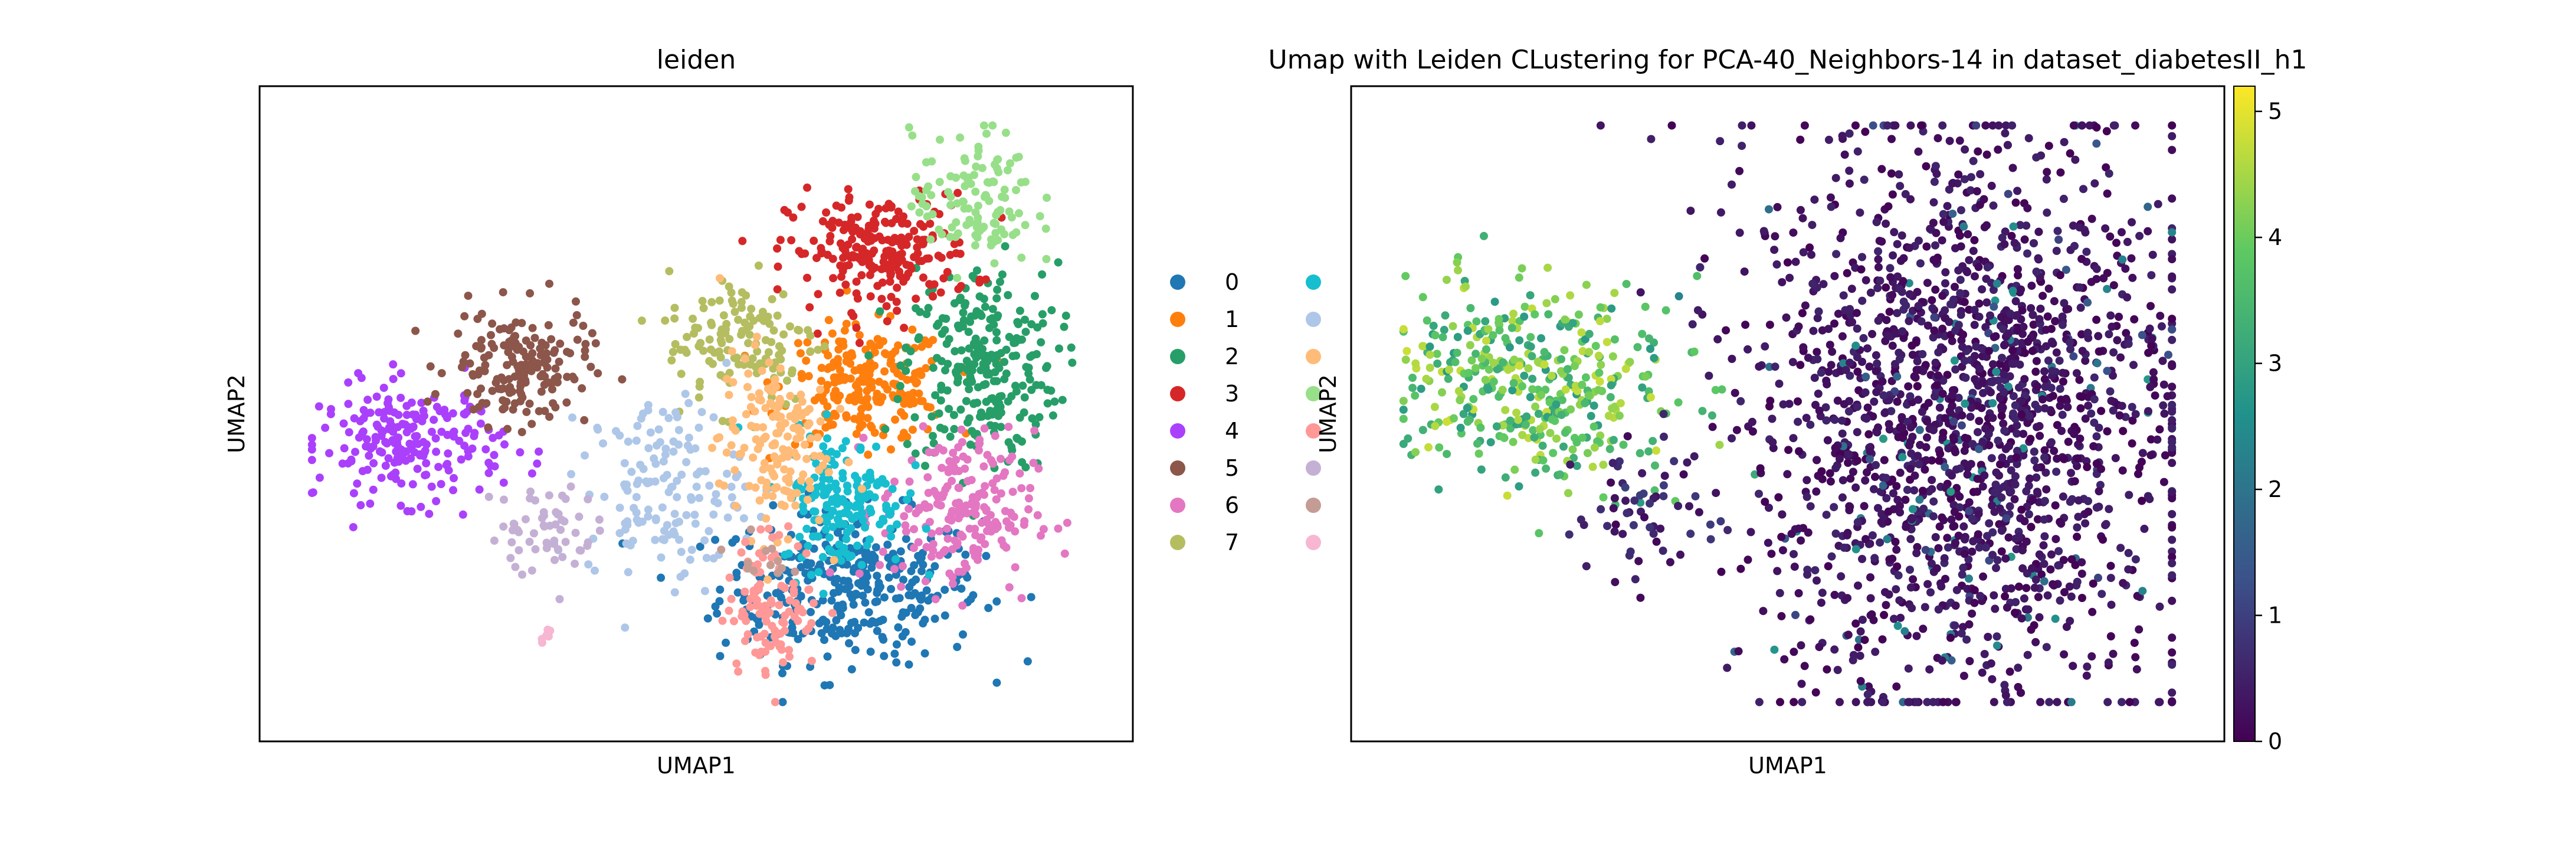 This screenshot has width=2576, height=850. I want to click on point-bridge, so click(1633, 525).